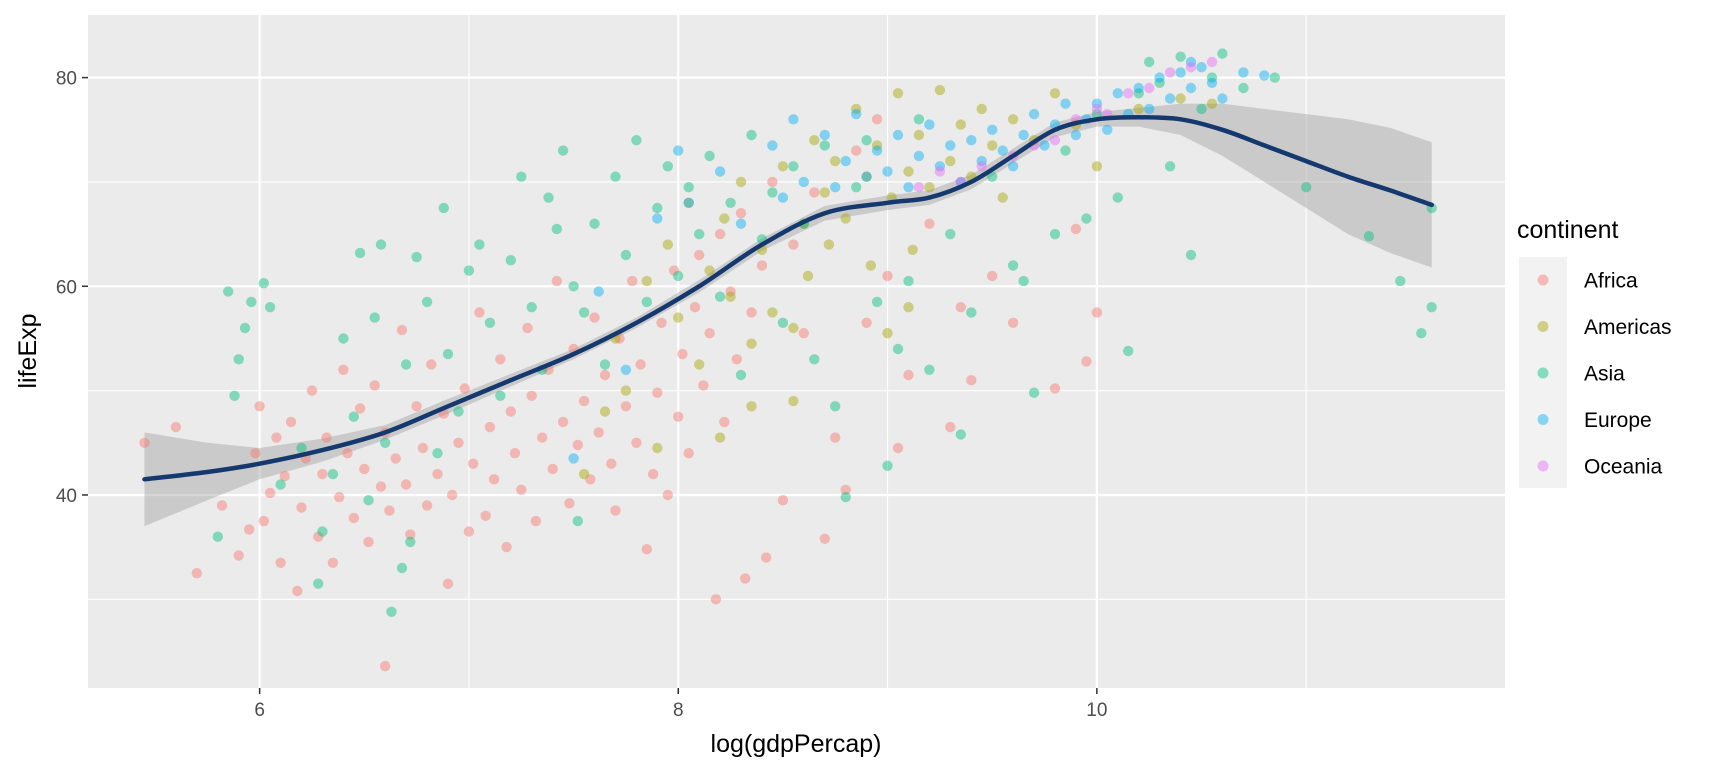 This screenshot has width=1728, height=768. What do you see at coordinates (1568, 230) in the screenshot?
I see `legend-title: continent` at bounding box center [1568, 230].